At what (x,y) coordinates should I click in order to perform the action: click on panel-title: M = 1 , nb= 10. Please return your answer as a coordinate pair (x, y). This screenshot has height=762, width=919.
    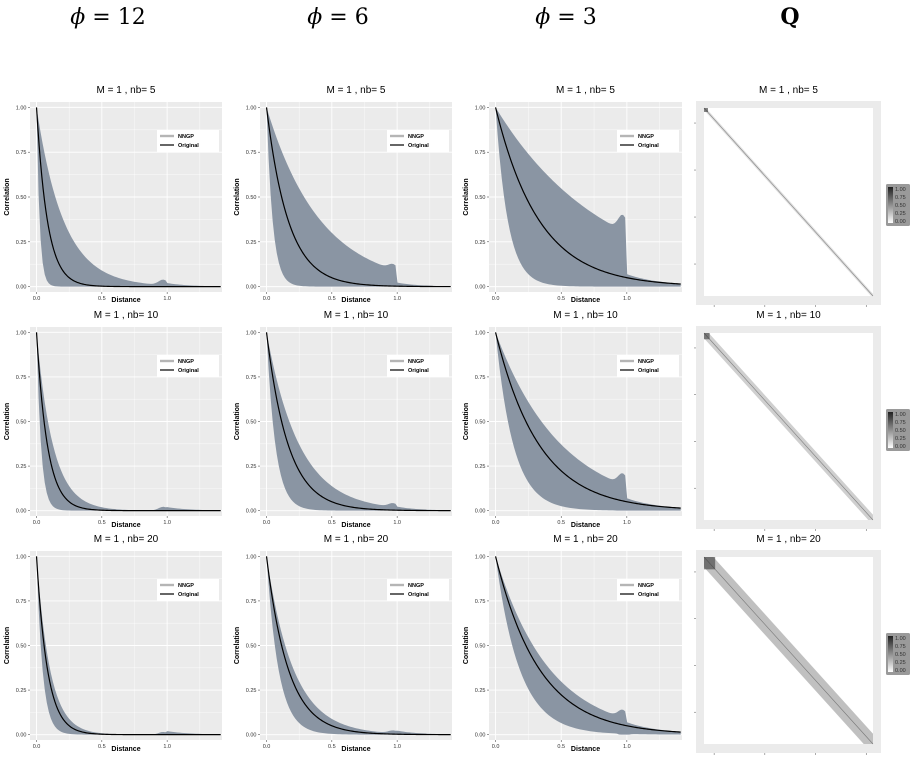
    Looking at the image, I should click on (585, 315).